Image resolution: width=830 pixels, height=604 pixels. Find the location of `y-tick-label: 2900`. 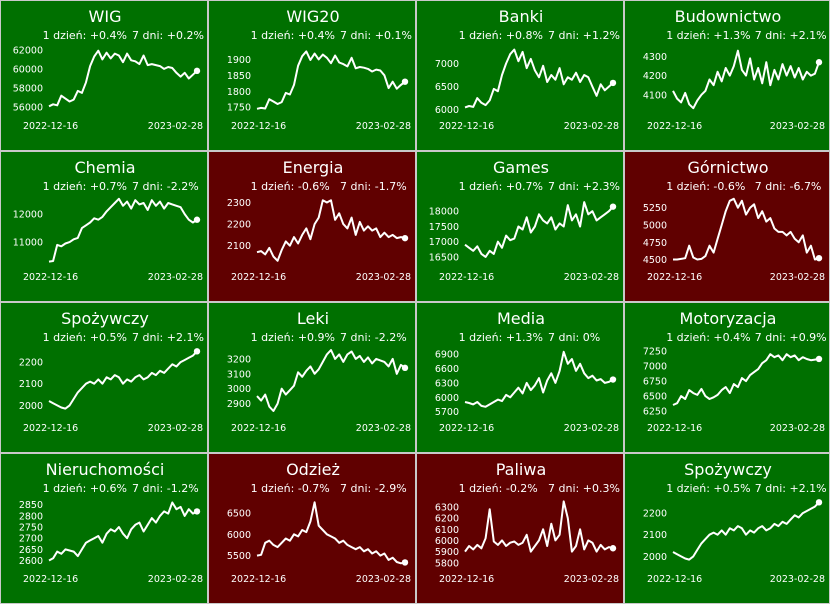

y-tick-label: 2900 is located at coordinates (239, 404).